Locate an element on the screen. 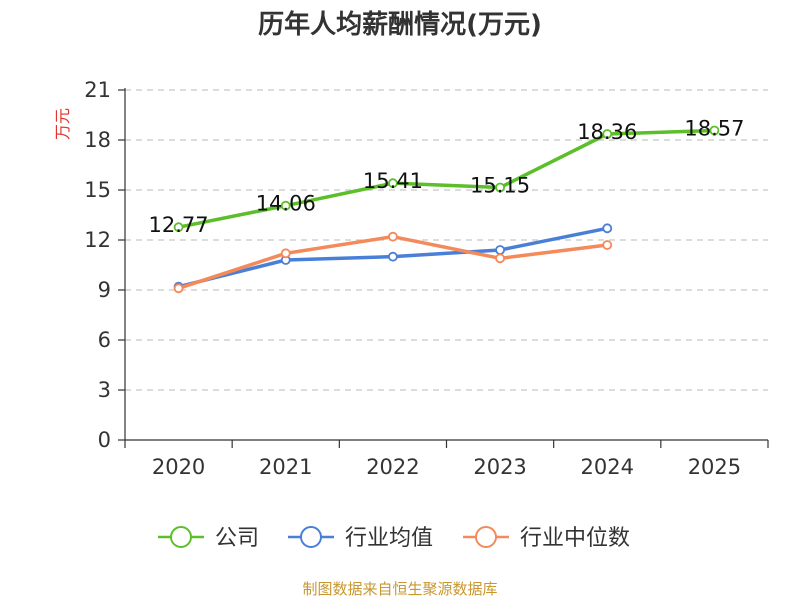  legend-item: 行业均值 is located at coordinates (360, 538).